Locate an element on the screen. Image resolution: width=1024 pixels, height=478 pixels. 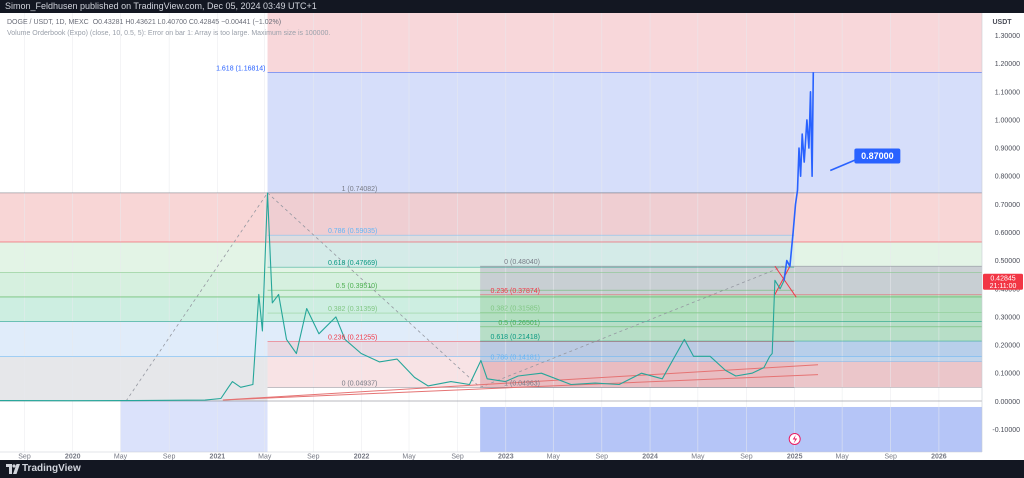
fib1-extension-label: 1.618 (1.16814) is located at coordinates (240, 69).